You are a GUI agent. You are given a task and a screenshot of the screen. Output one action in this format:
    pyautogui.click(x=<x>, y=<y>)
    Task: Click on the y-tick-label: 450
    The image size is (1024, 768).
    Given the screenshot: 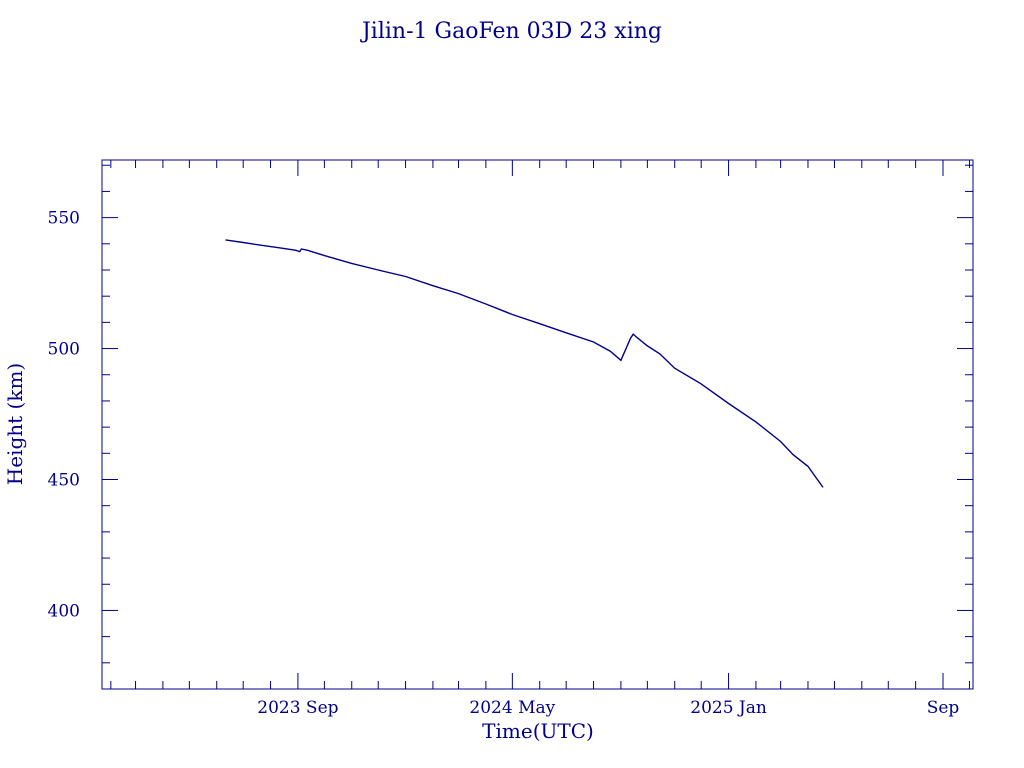 What is the action you would take?
    pyautogui.click(x=64, y=480)
    